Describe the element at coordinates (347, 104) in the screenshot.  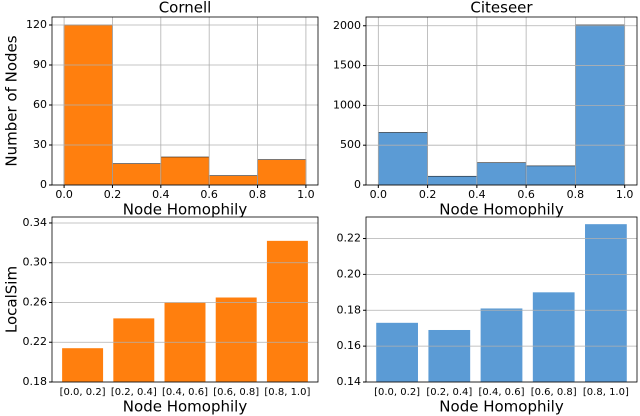
I see `y-tick-label: 1000` at that location.